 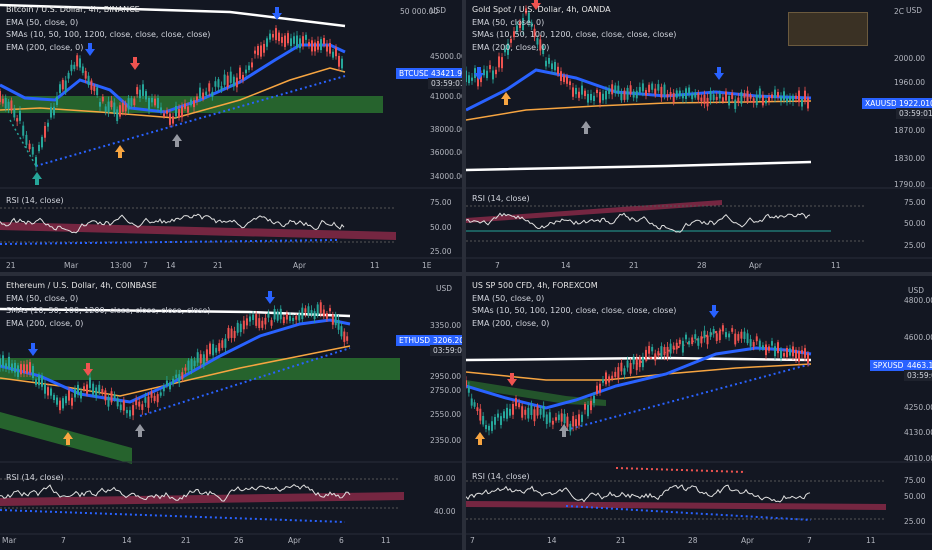 I want to click on eth-indicator-ema50: EMA (50, close, 0), so click(x=42, y=298).